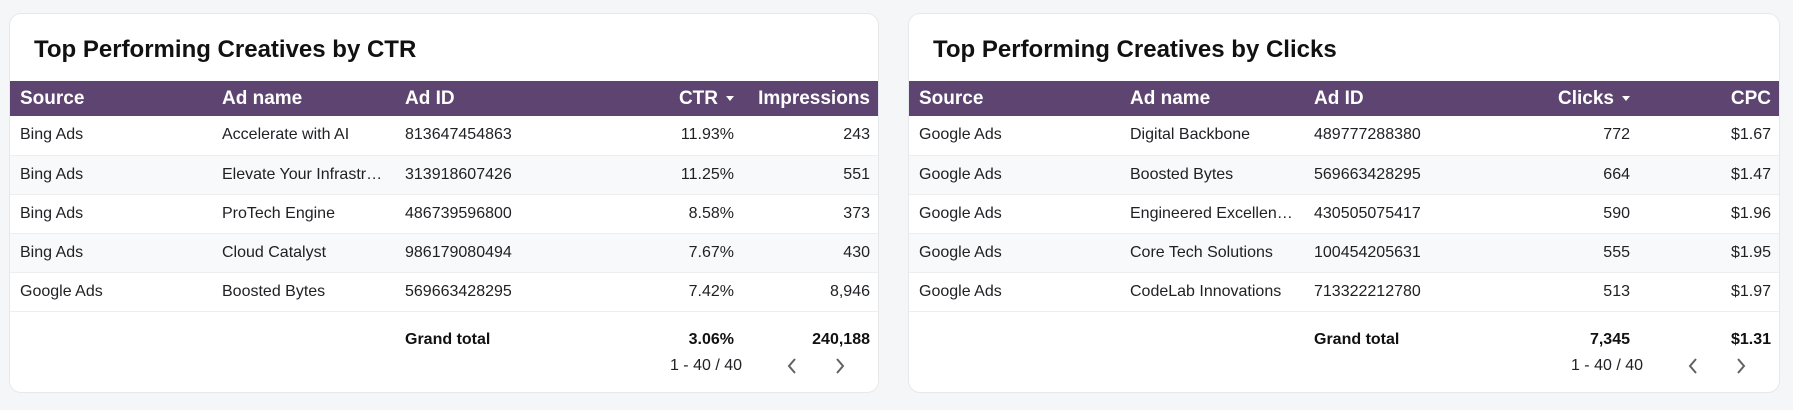  I want to click on cell-cpc: $1.96, so click(1750, 213).